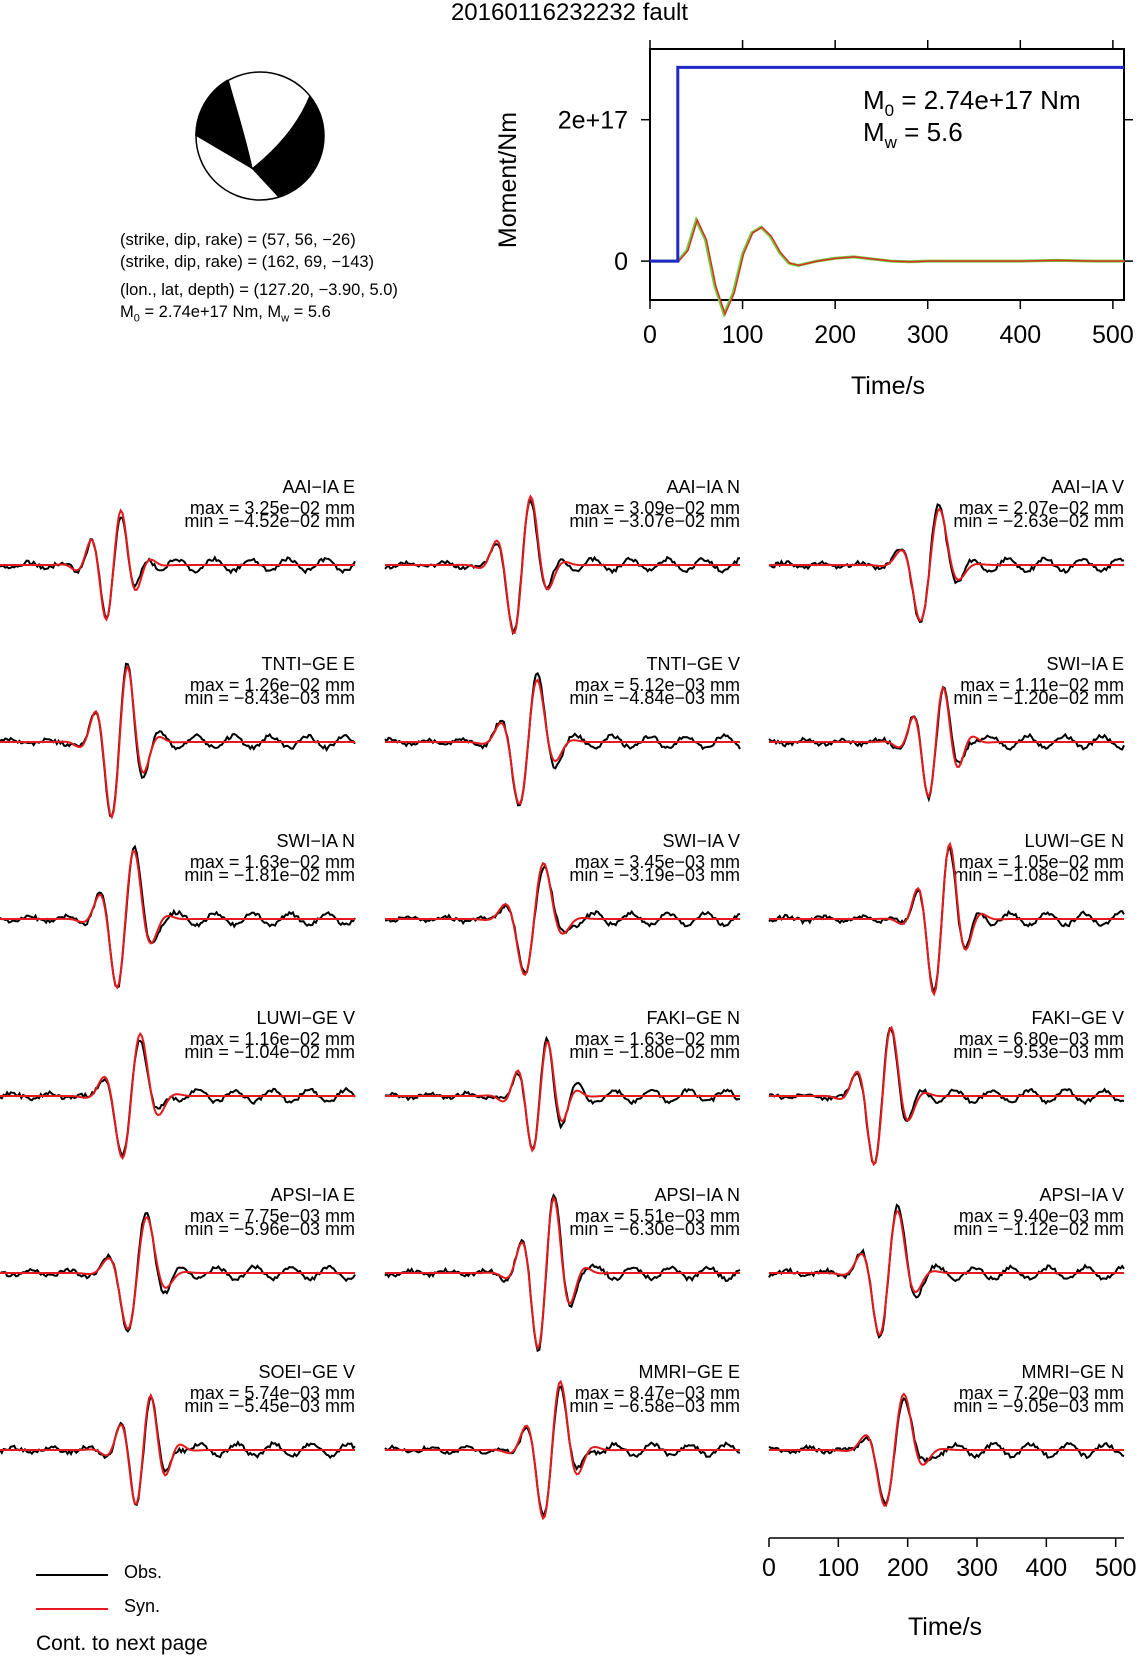  Describe the element at coordinates (122, 1613) in the screenshot. I see `legend-syn: Syn.` at that location.